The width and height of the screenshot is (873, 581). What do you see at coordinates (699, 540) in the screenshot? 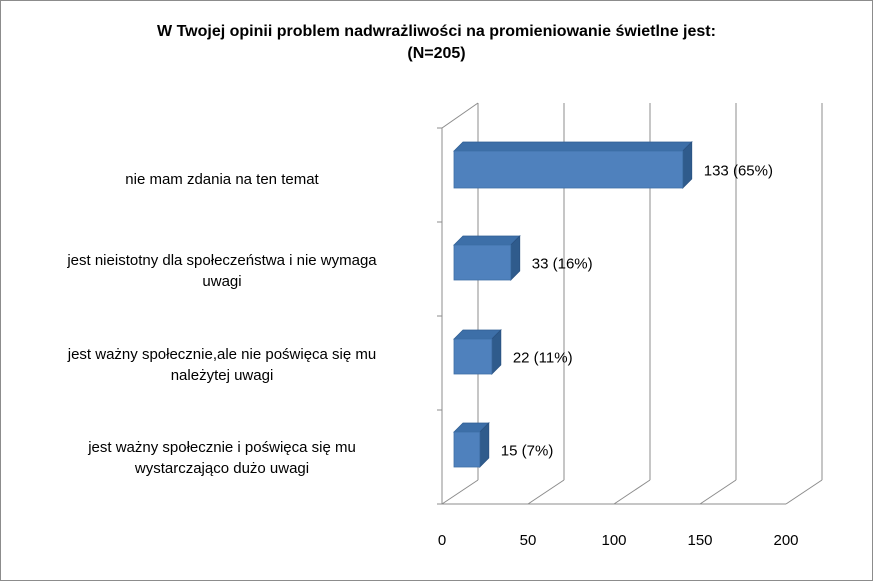
I see `x-tick-label: 150` at bounding box center [699, 540].